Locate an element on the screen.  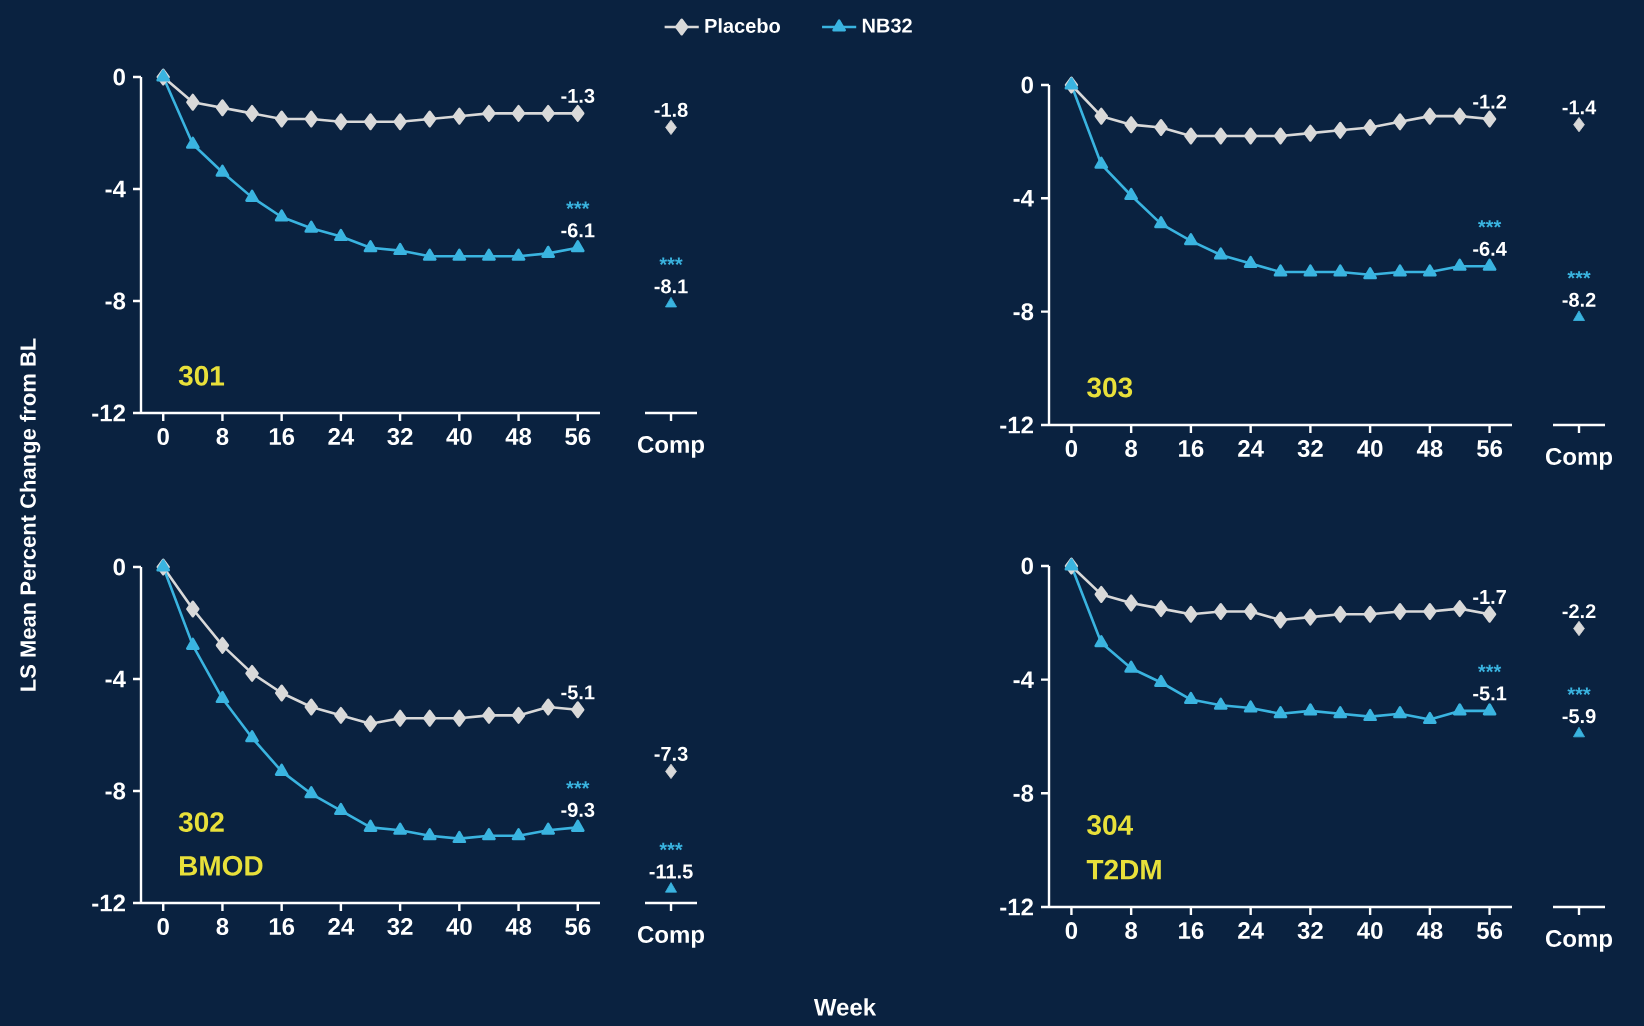
data-label: -8.1 is located at coordinates (671, 286).